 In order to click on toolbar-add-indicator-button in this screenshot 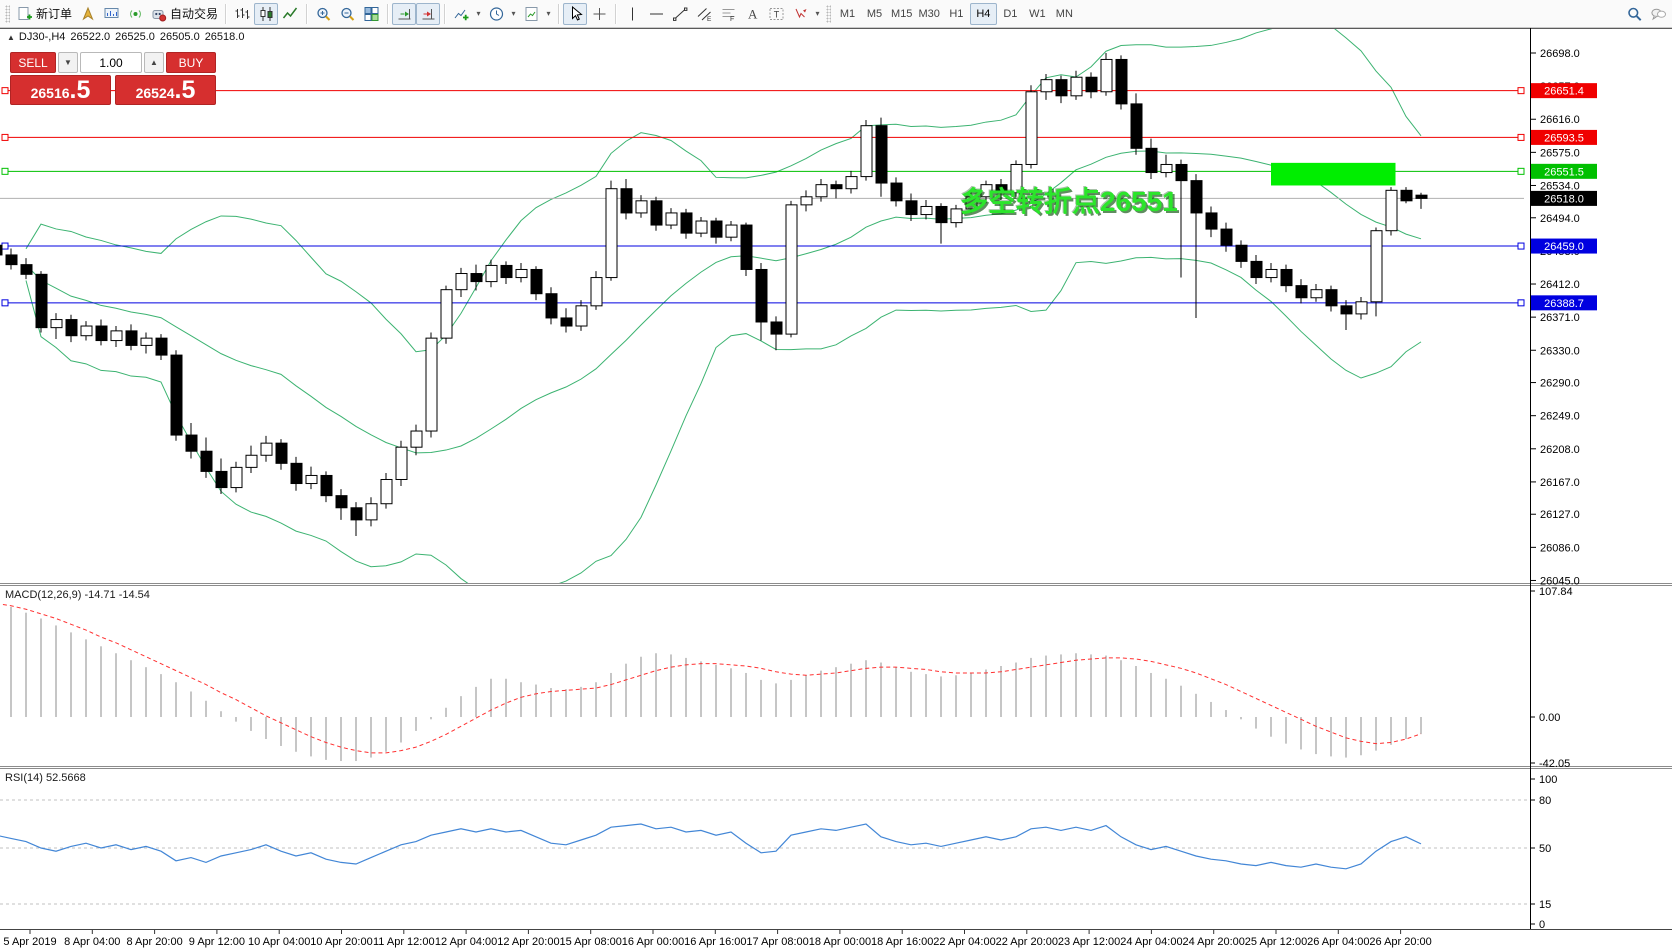, I will do `click(461, 14)`.